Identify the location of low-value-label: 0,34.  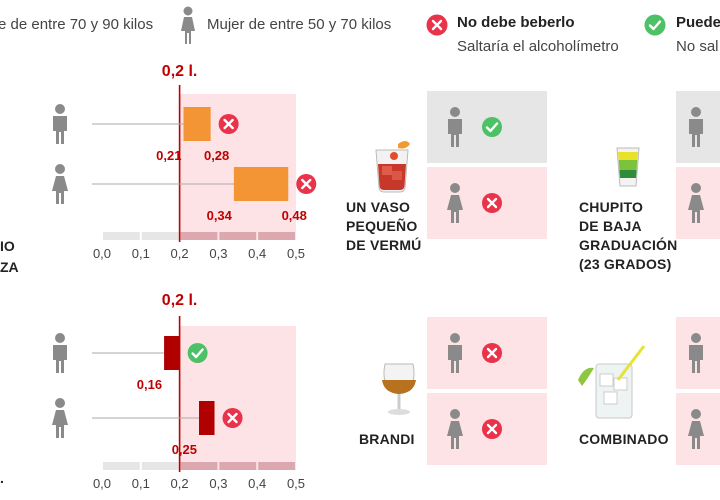
(220, 215).